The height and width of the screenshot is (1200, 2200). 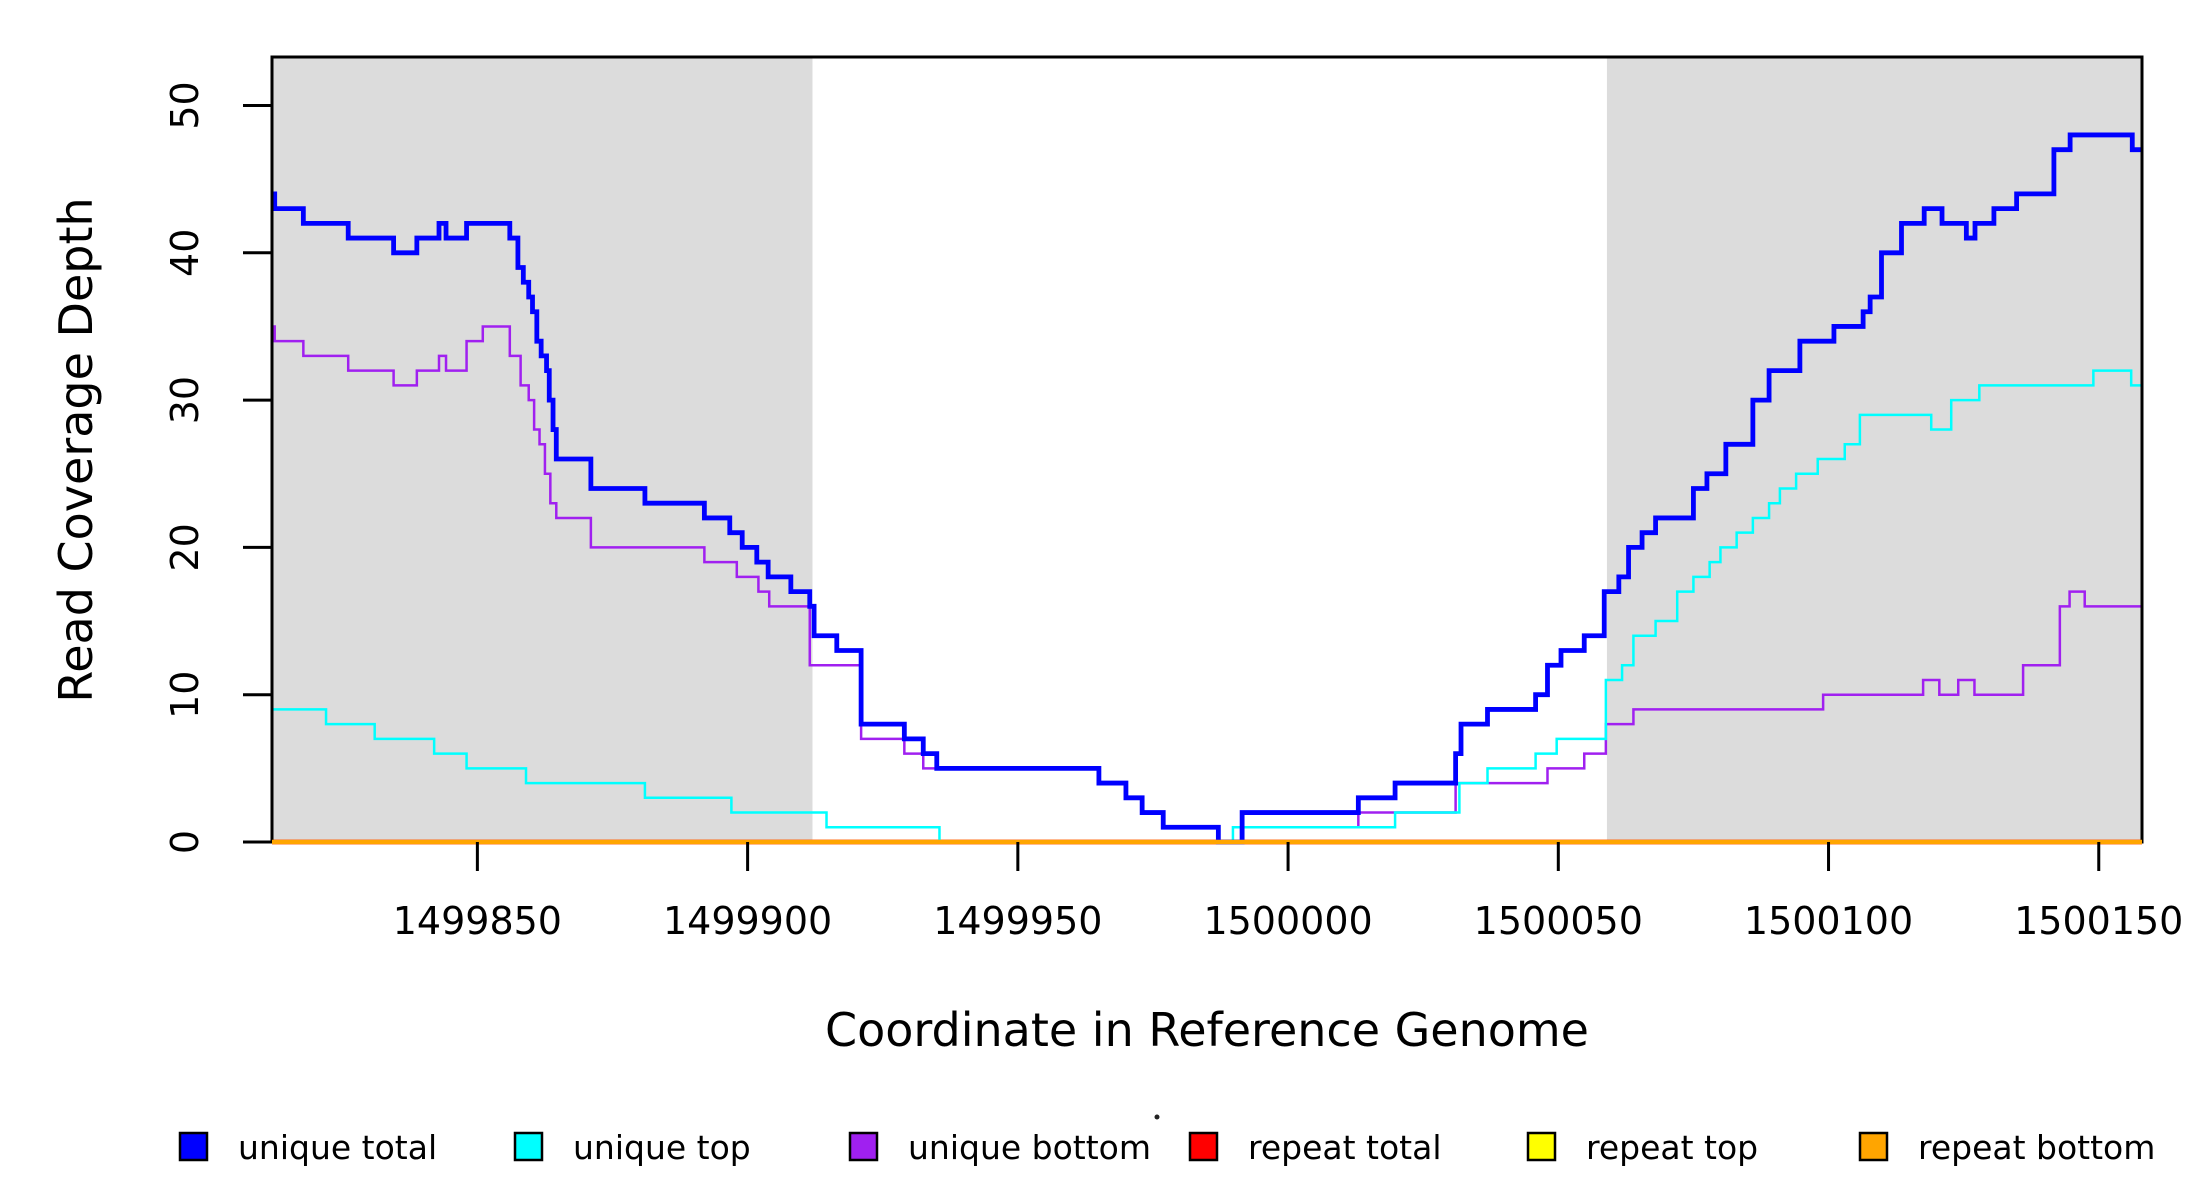 I want to click on legend-label-repeat-top: repeat top, so click(x=1672, y=1147).